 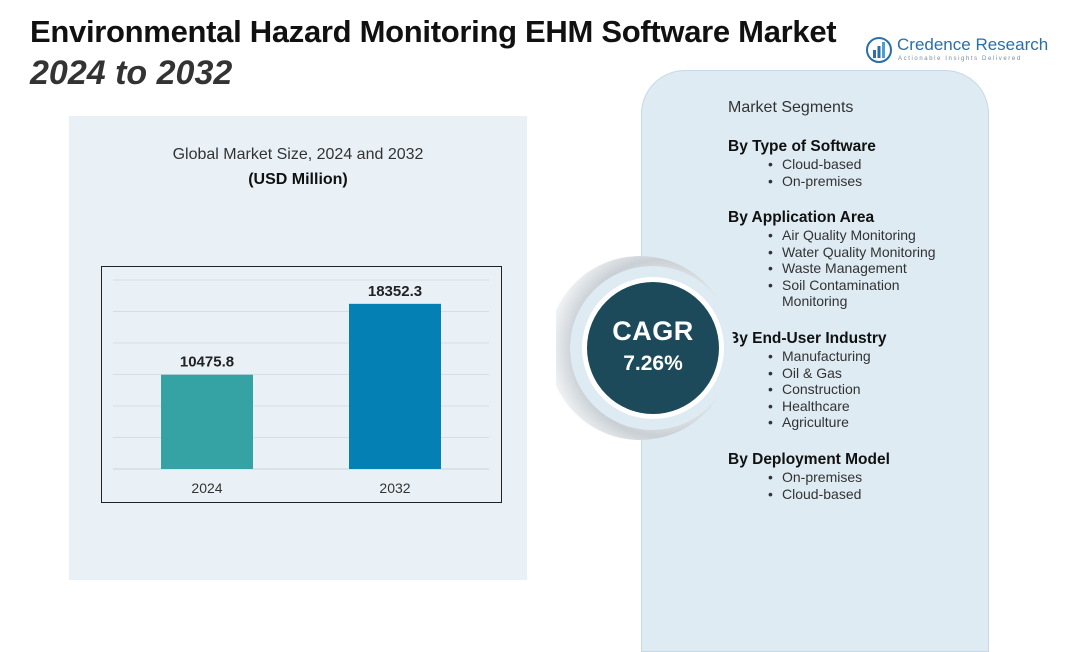 What do you see at coordinates (801, 217) in the screenshot?
I see `segment-heading: By Application Area` at bounding box center [801, 217].